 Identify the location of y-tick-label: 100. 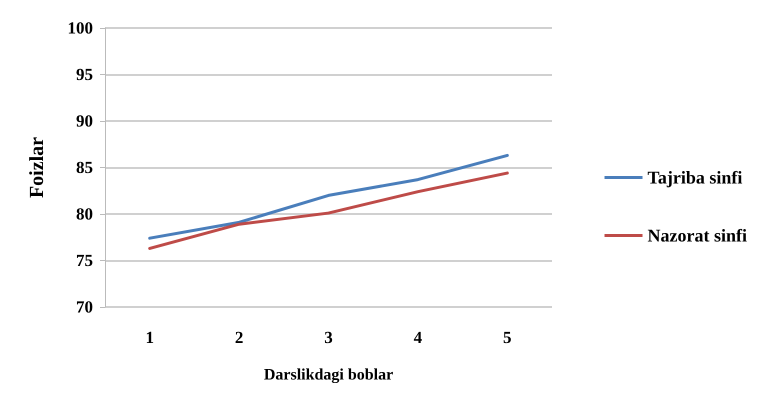
(80, 28).